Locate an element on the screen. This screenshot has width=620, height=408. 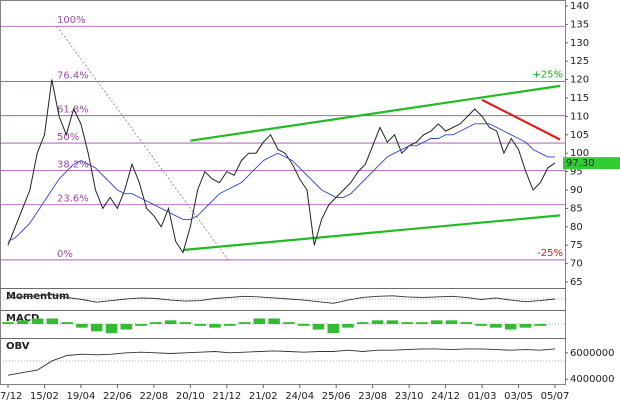
x-tick-label: 21/12 is located at coordinates (226, 396).